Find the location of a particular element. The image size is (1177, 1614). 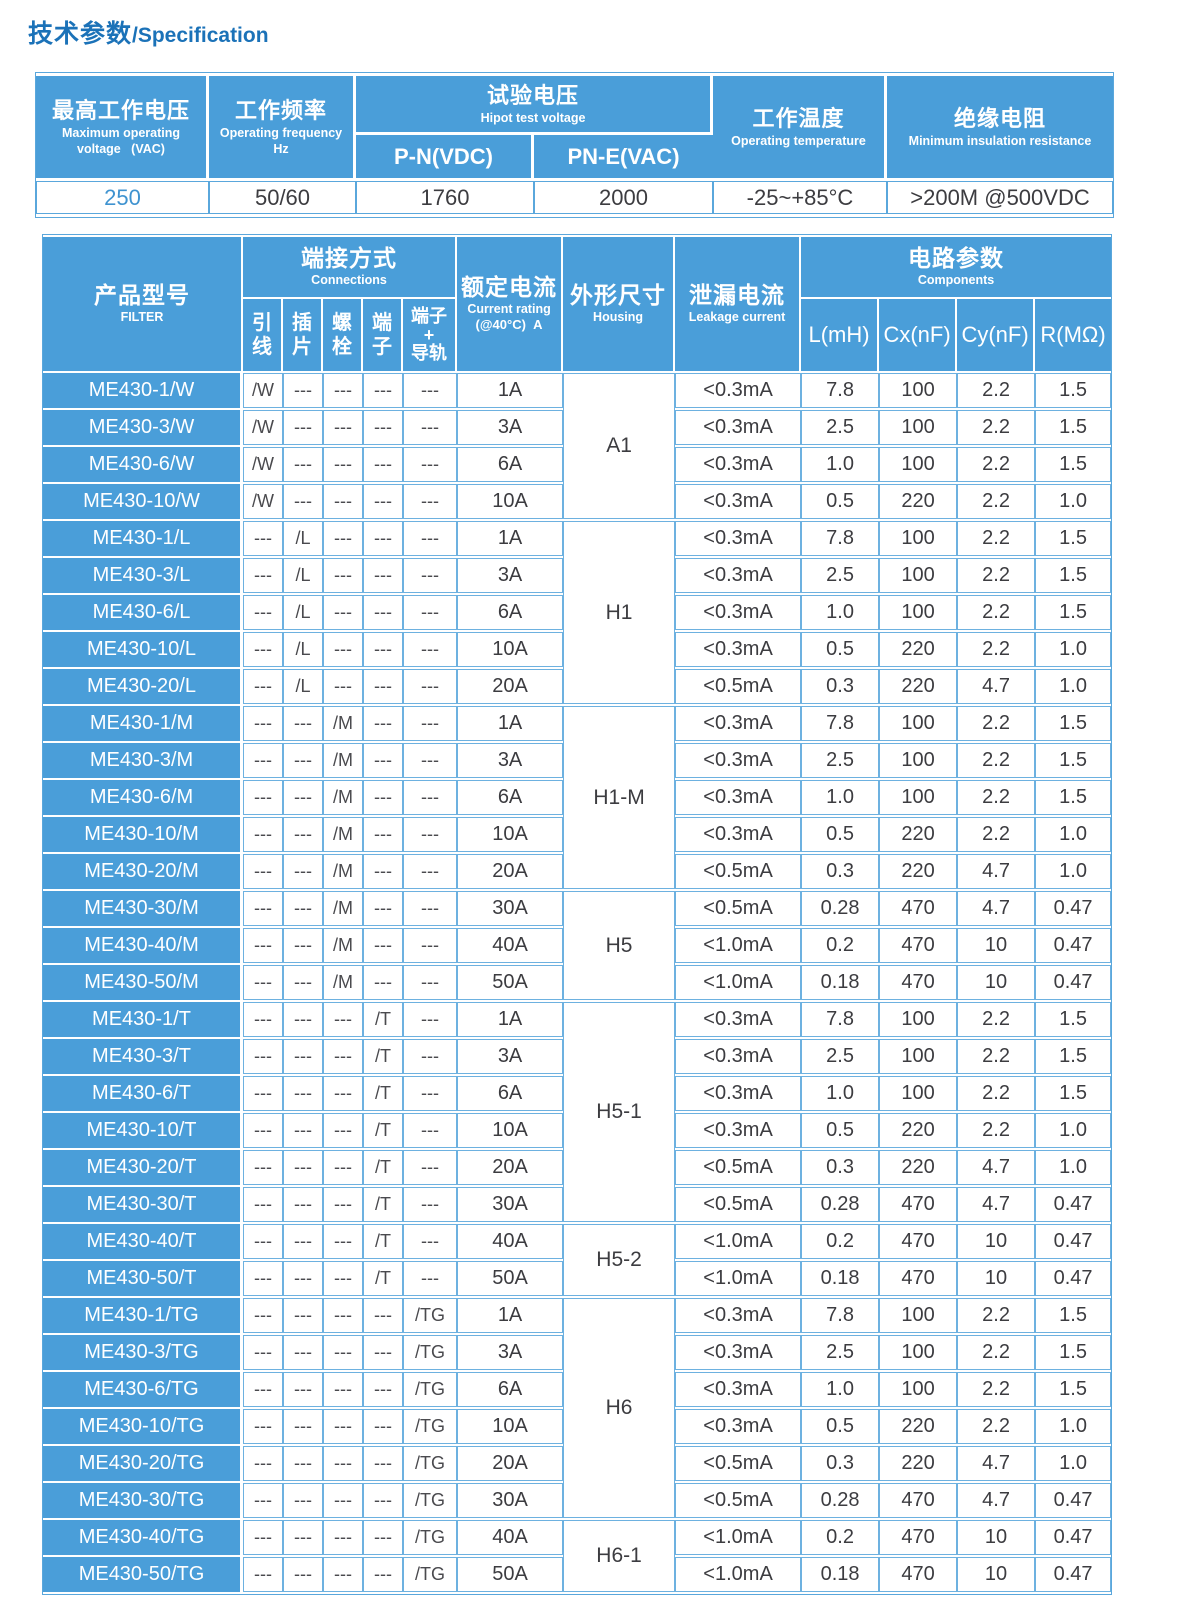

insulation-en: Minimum insulation resistance is located at coordinates (1000, 140).